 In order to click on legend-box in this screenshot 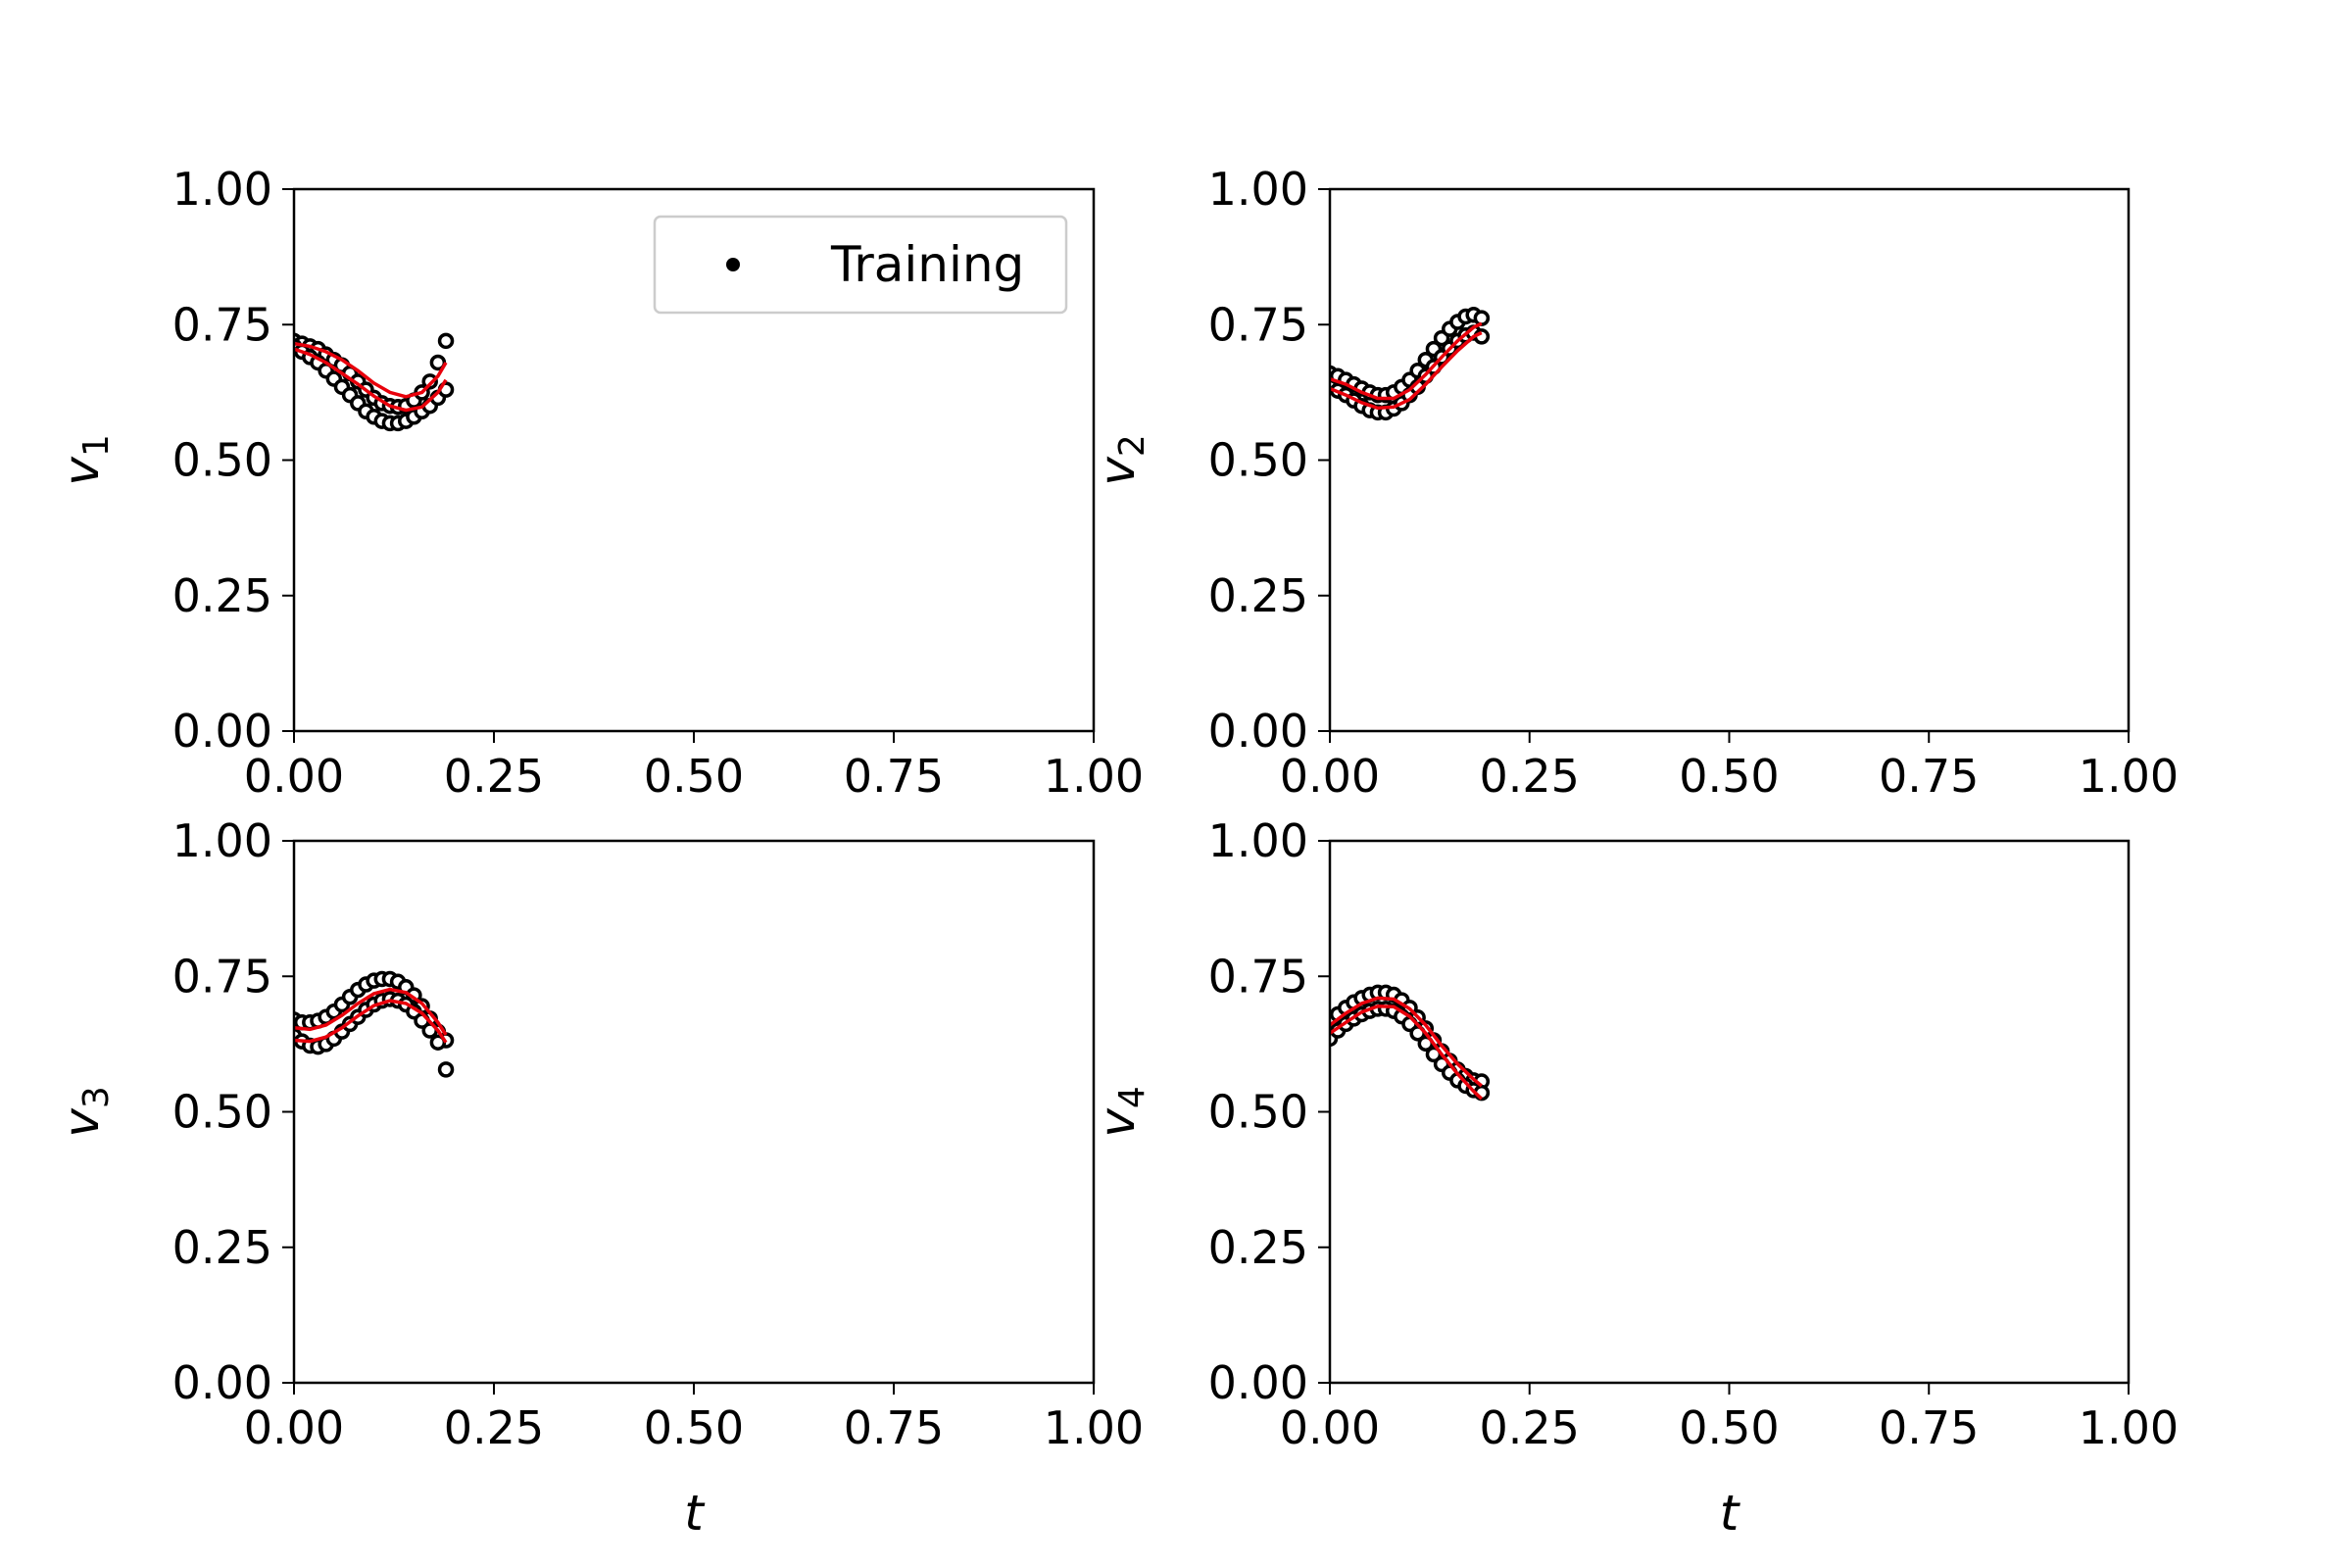, I will do `click(860, 265)`.